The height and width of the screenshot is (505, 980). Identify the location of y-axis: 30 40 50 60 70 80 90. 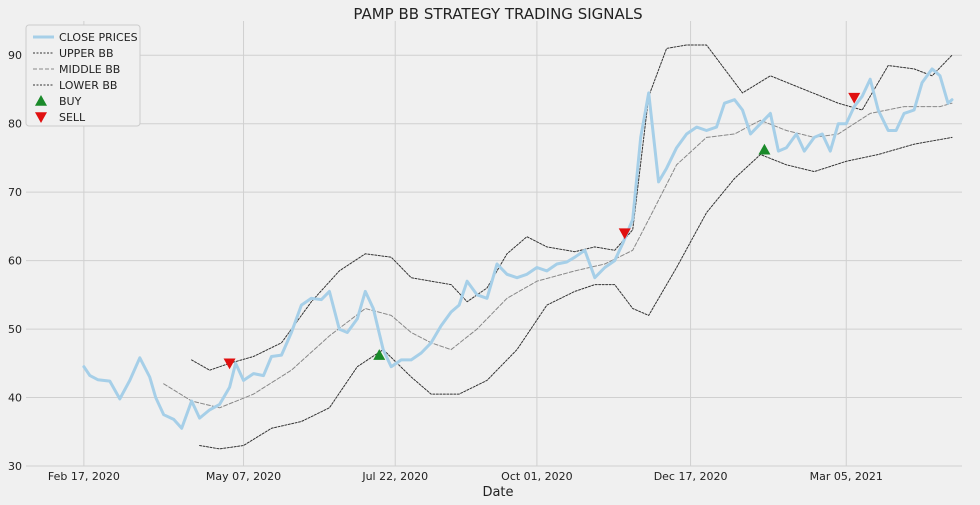
(15, 261).